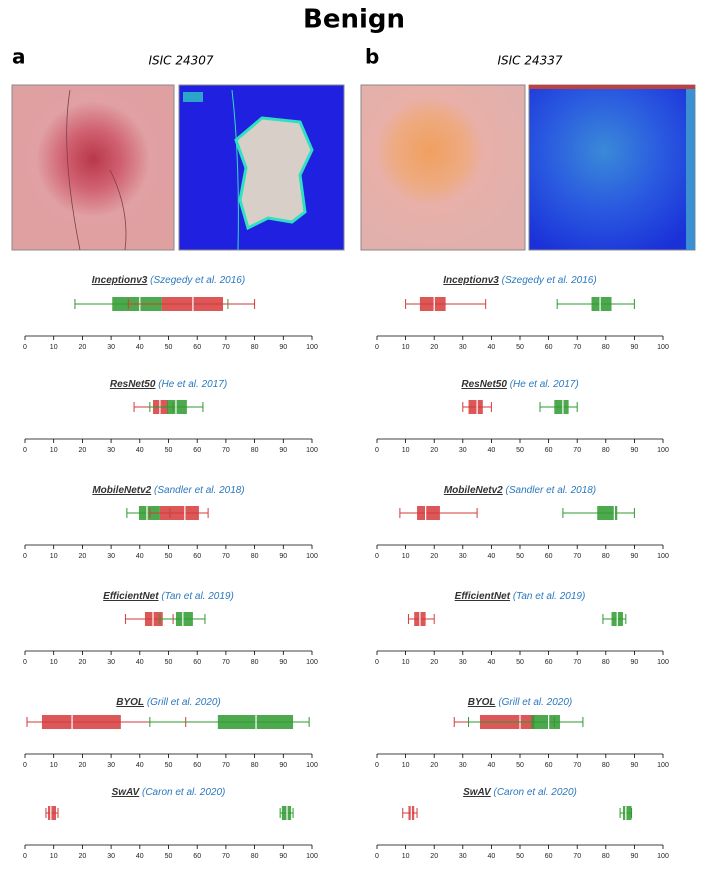  Describe the element at coordinates (192, 384) in the screenshot. I see `citation: (He et al. 2017)` at that location.